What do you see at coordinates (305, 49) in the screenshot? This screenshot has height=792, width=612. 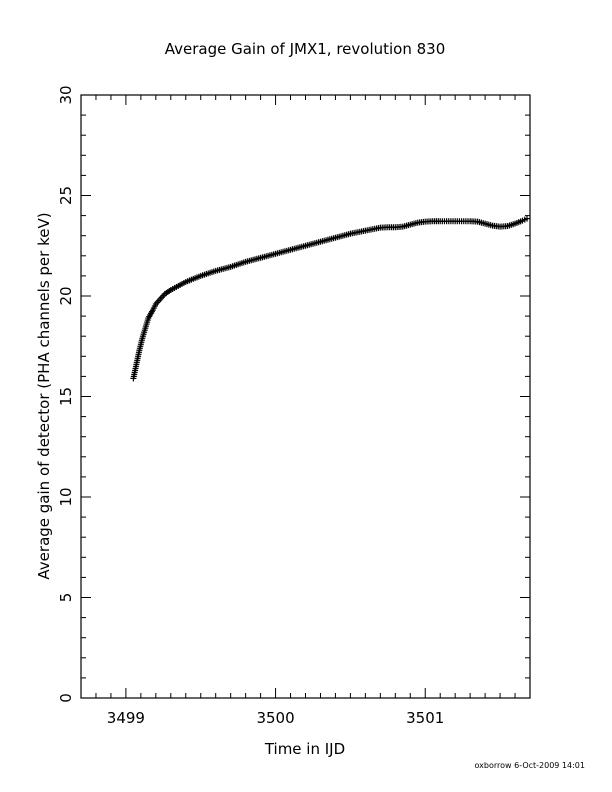 I see `chart-title: Average Gain of JMX1, revolution 830` at bounding box center [305, 49].